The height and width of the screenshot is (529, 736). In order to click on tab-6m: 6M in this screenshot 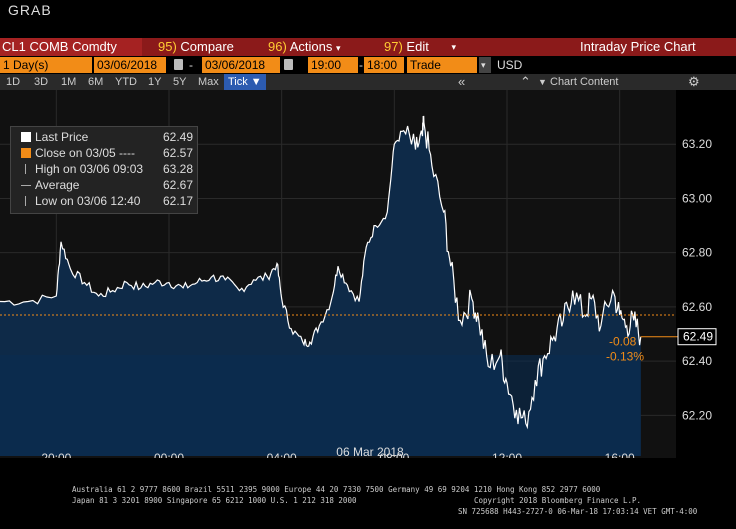, I will do `click(96, 82)`.